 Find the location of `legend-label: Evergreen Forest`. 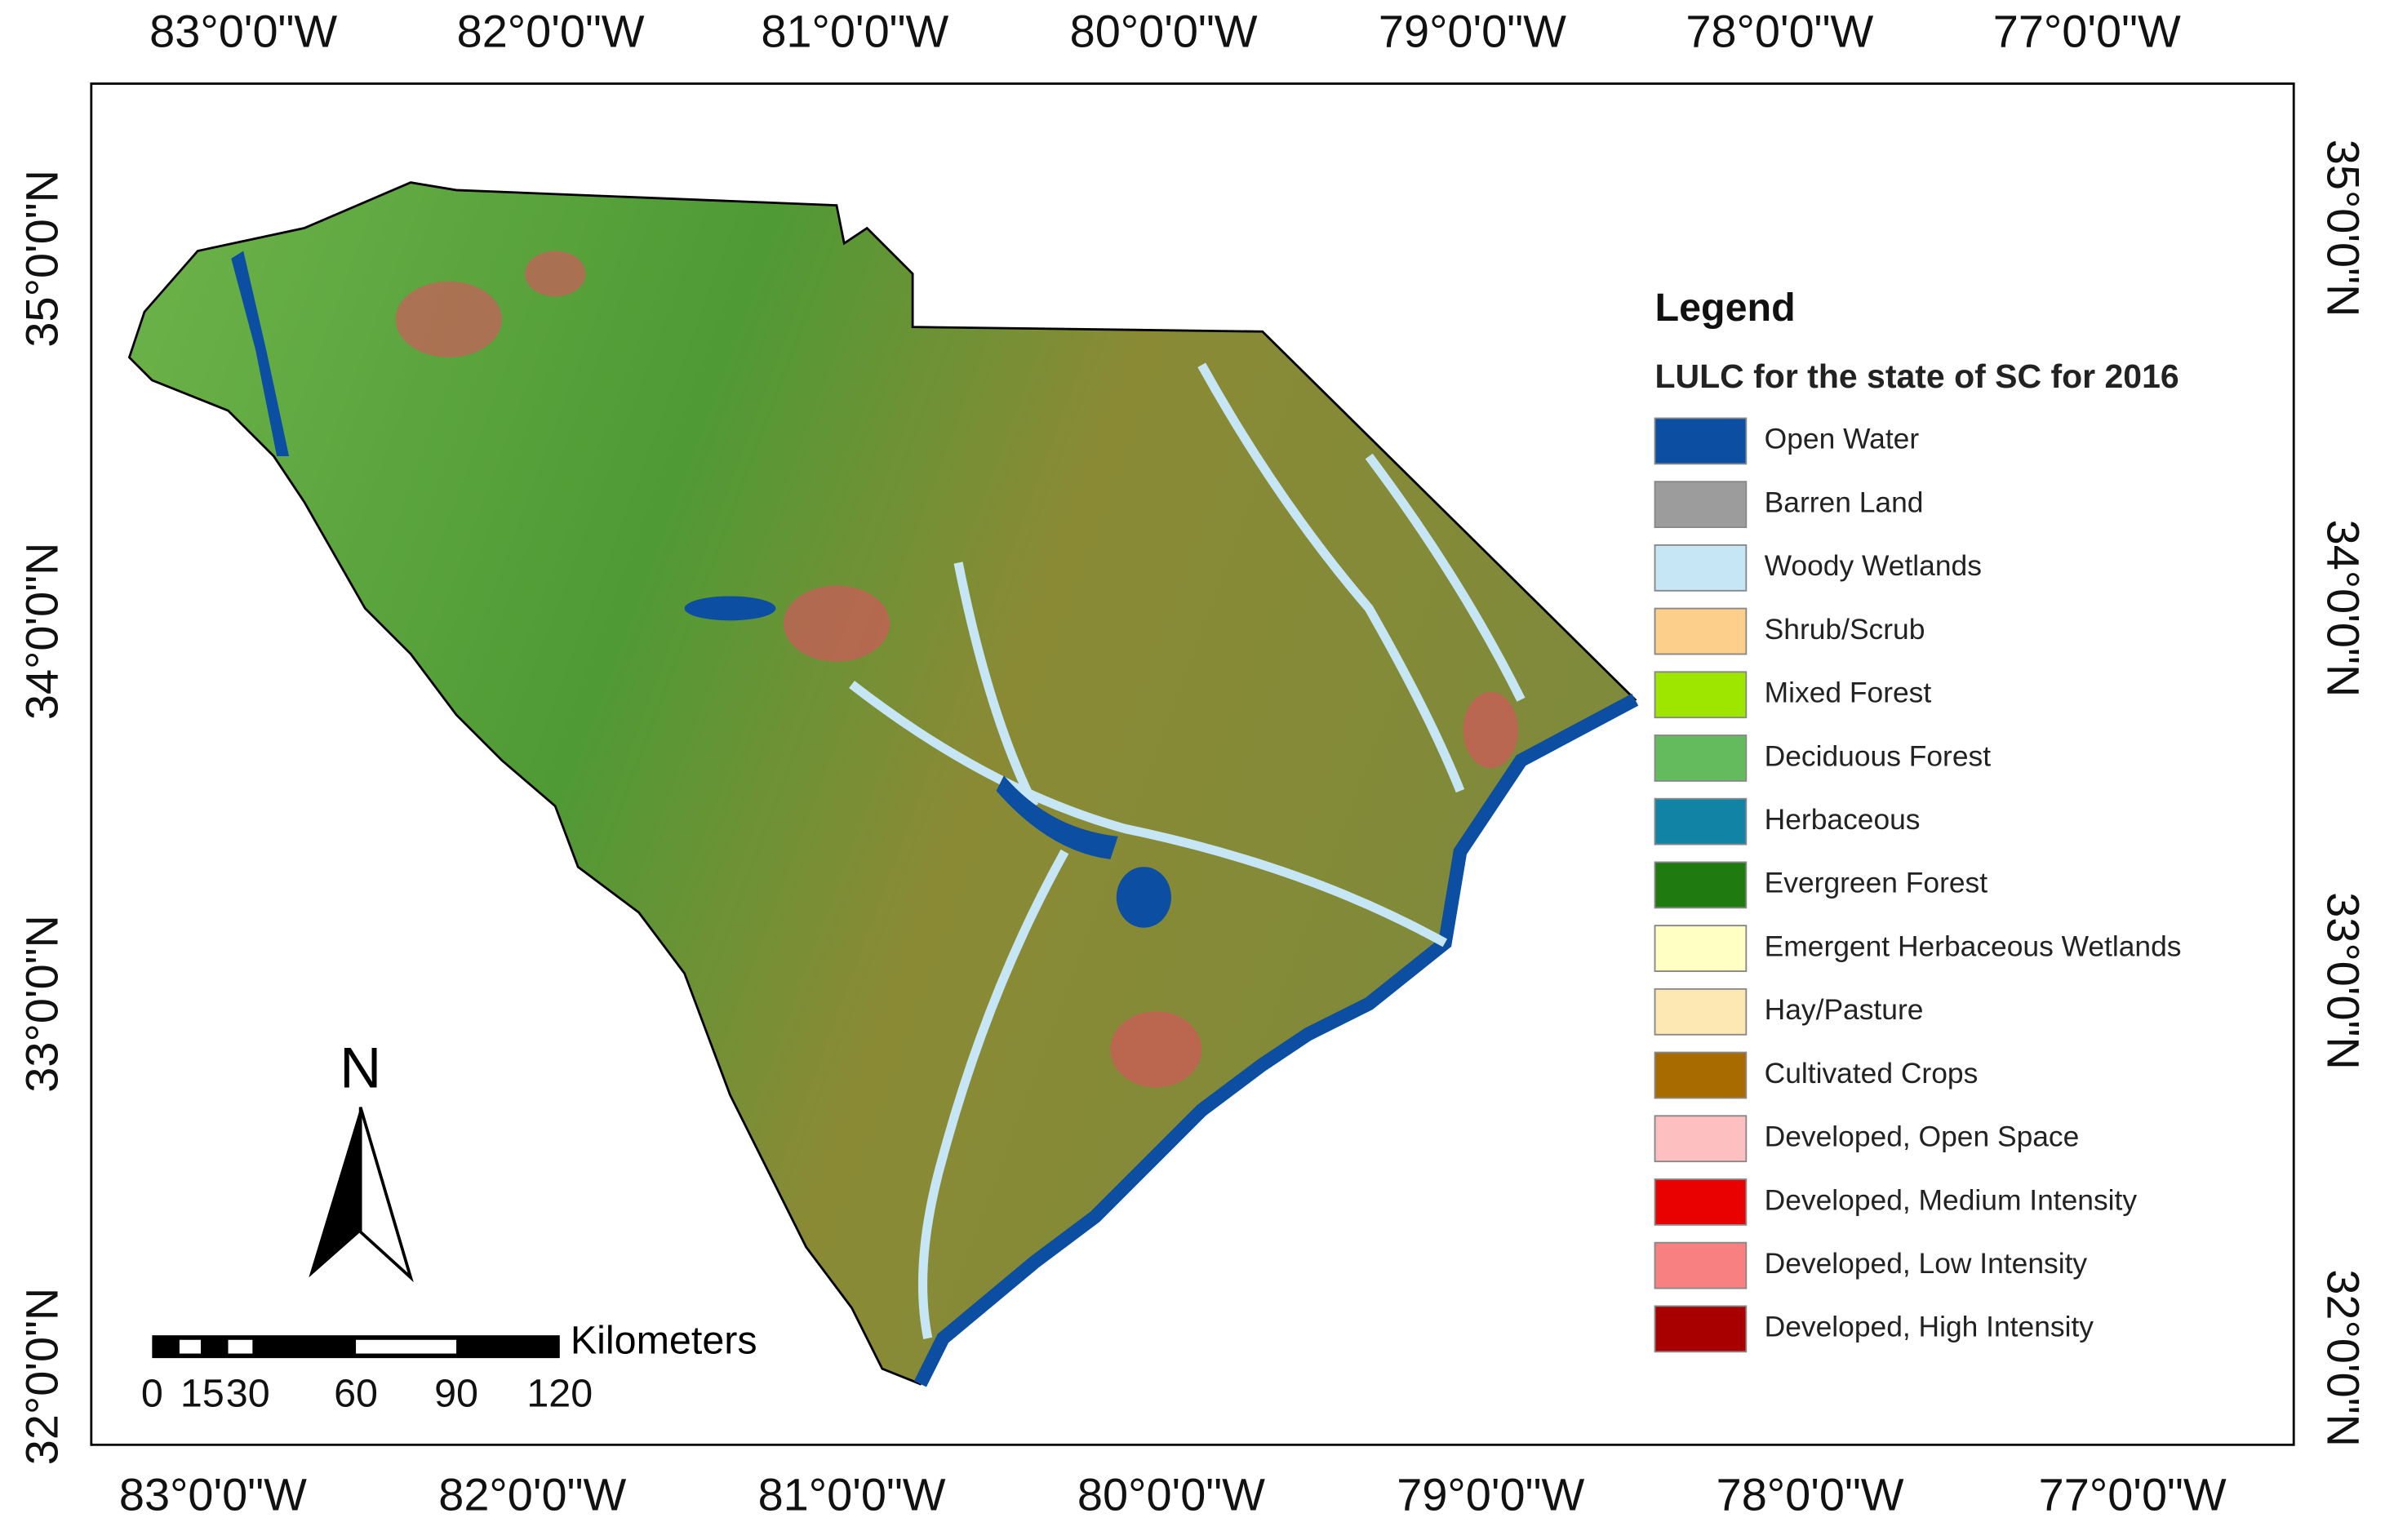

legend-label: Evergreen Forest is located at coordinates (1876, 883).